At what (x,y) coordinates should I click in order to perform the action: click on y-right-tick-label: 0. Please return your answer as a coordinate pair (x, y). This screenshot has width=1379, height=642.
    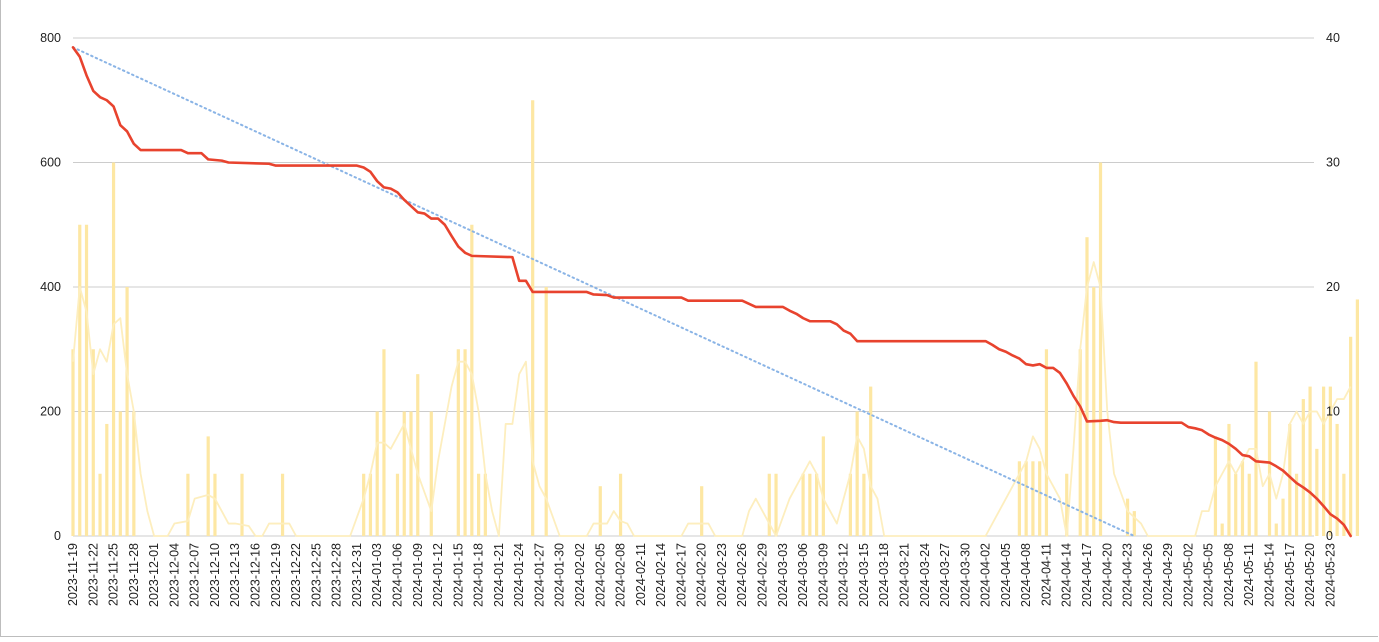
    Looking at the image, I should click on (1329, 536).